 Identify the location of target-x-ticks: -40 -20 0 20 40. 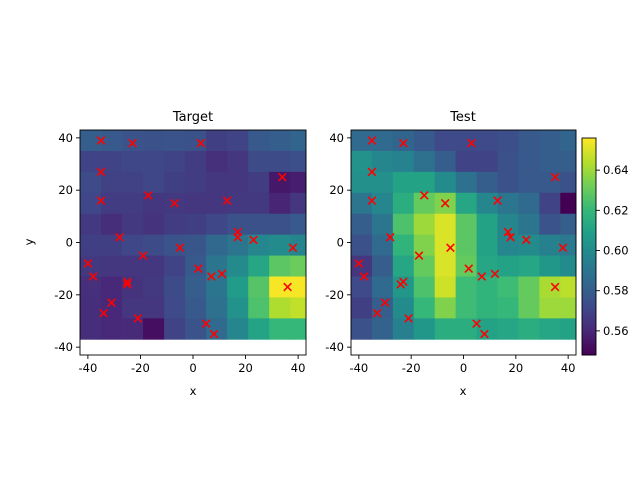
(191, 365).